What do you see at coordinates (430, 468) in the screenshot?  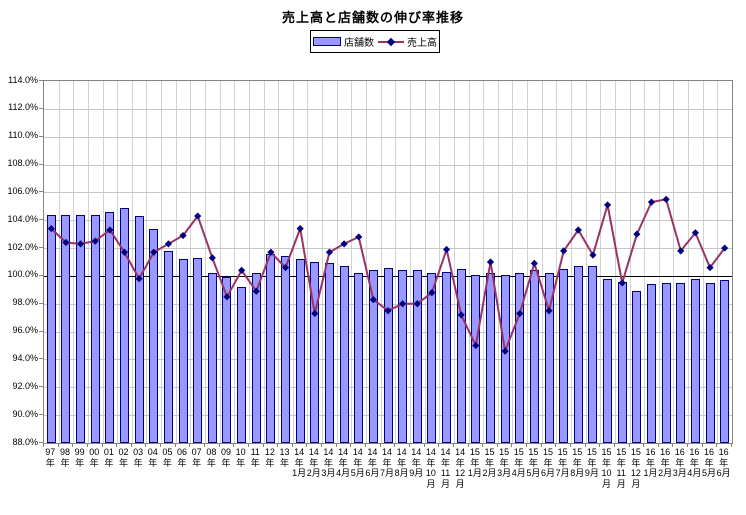 I see `x-tick-label: 14 年 10 月` at bounding box center [430, 468].